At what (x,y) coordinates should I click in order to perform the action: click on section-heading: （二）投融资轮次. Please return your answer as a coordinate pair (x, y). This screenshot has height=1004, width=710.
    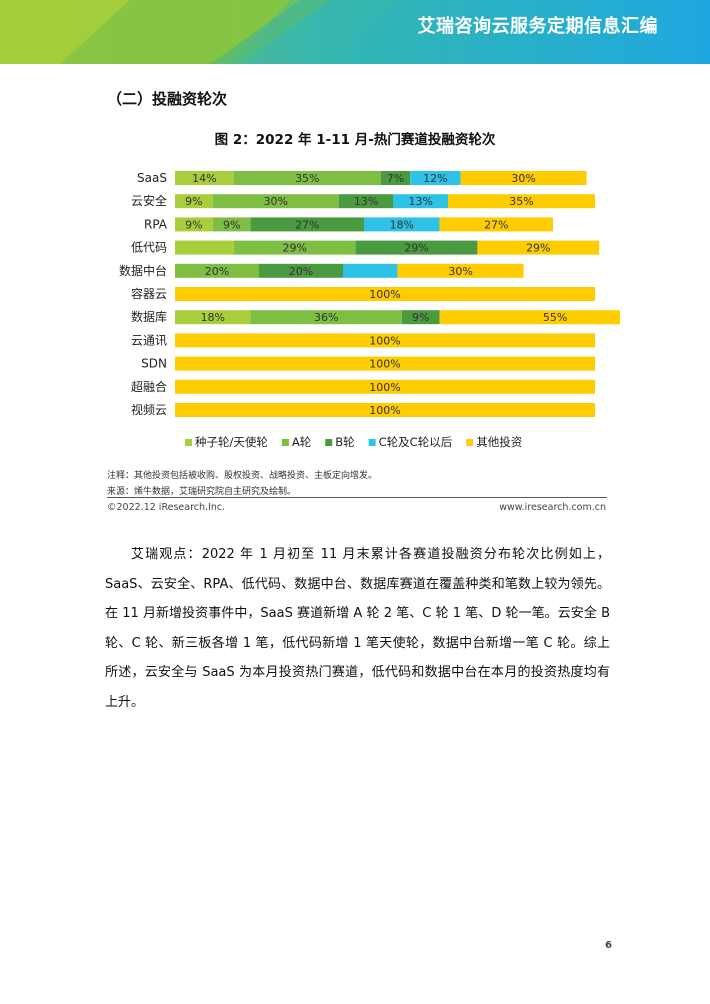
    Looking at the image, I should click on (167, 99).